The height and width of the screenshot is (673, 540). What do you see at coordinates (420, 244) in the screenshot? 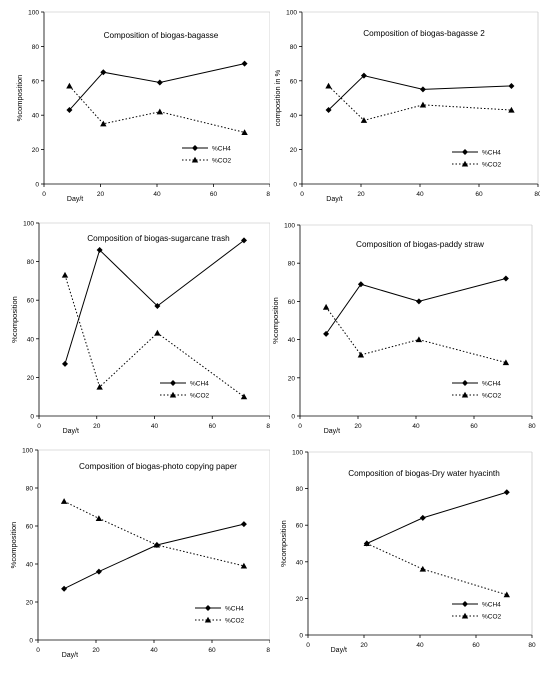
I see `chart-title: Composition of biogas-paddy straw` at bounding box center [420, 244].